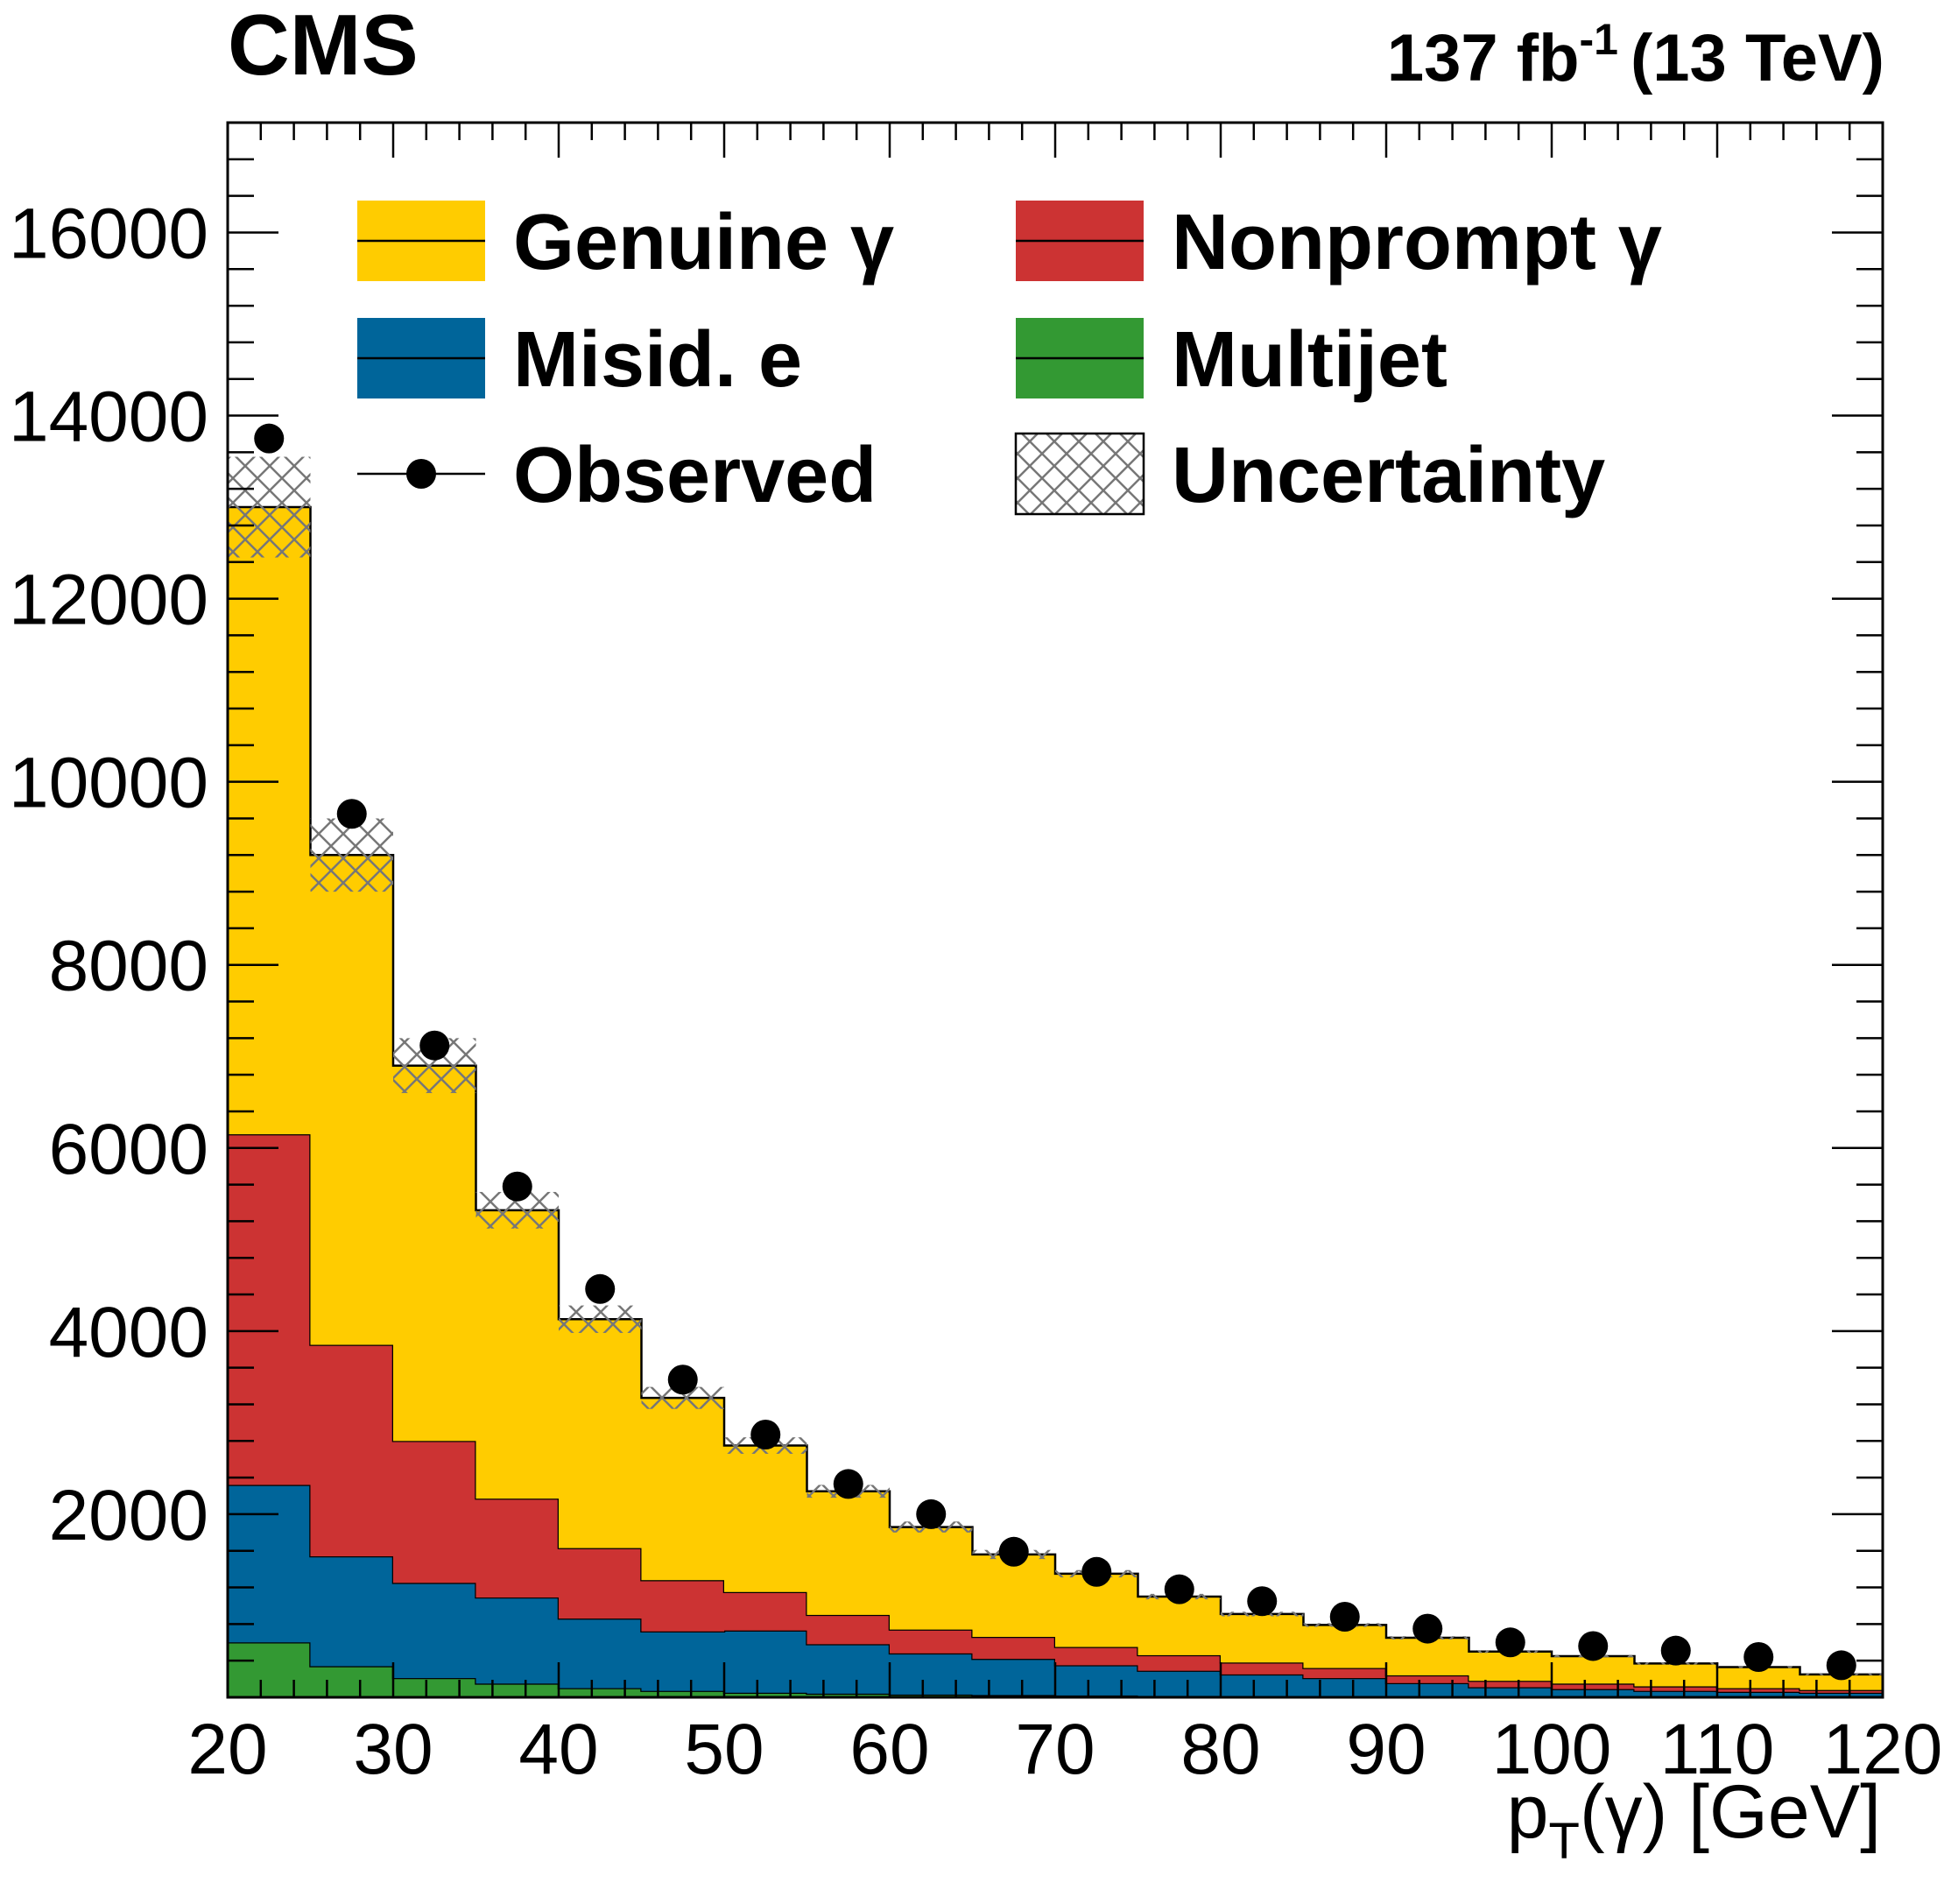  Describe the element at coordinates (703, 242) in the screenshot. I see `legend-label: Genuine γ` at that location.